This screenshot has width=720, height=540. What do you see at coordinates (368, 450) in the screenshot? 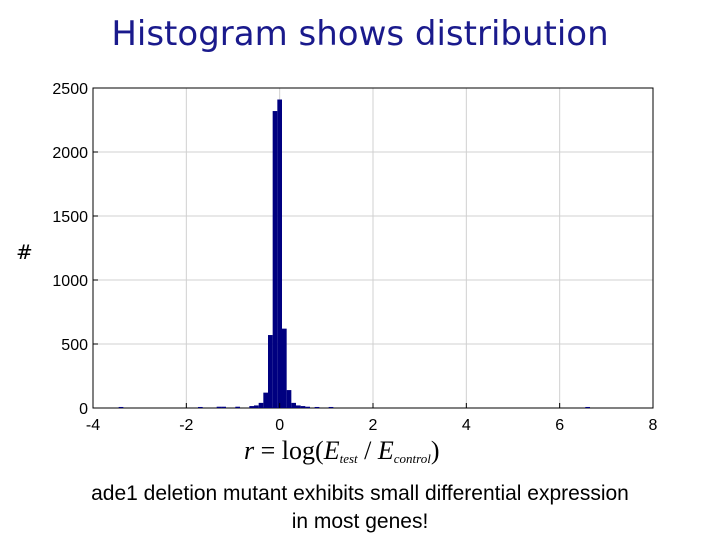
I see `formula-slash: /` at bounding box center [368, 450].